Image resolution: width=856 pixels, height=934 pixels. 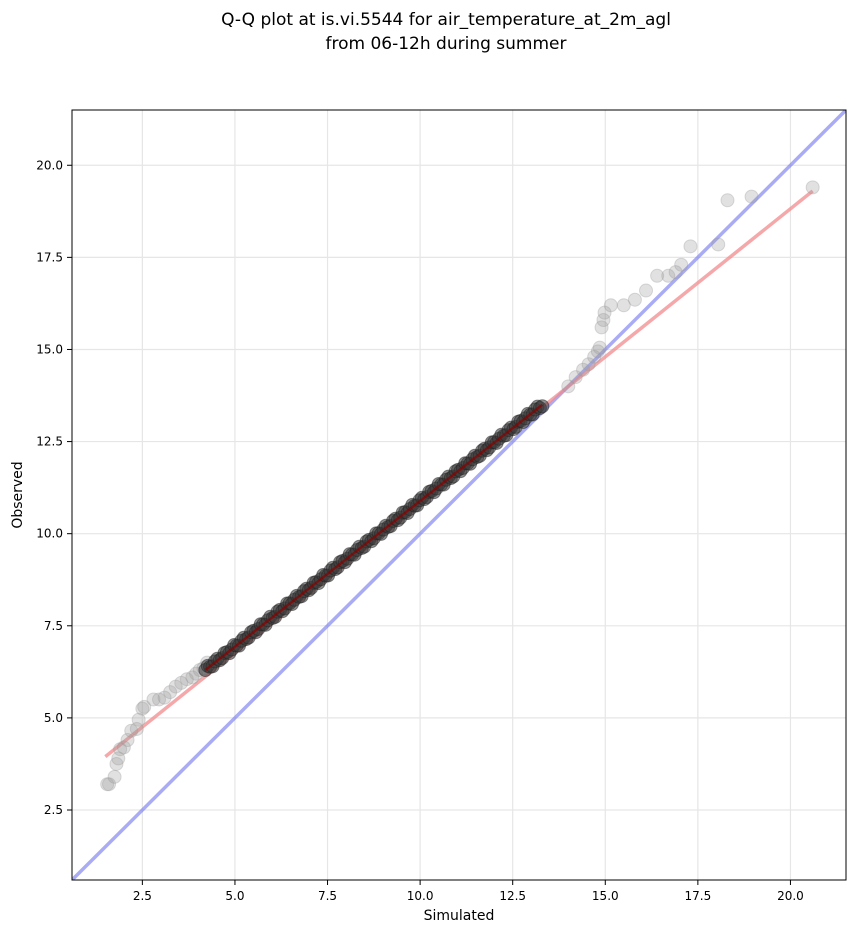 What do you see at coordinates (698, 896) in the screenshot?
I see `x-tick-label-6: 17.5` at bounding box center [698, 896].